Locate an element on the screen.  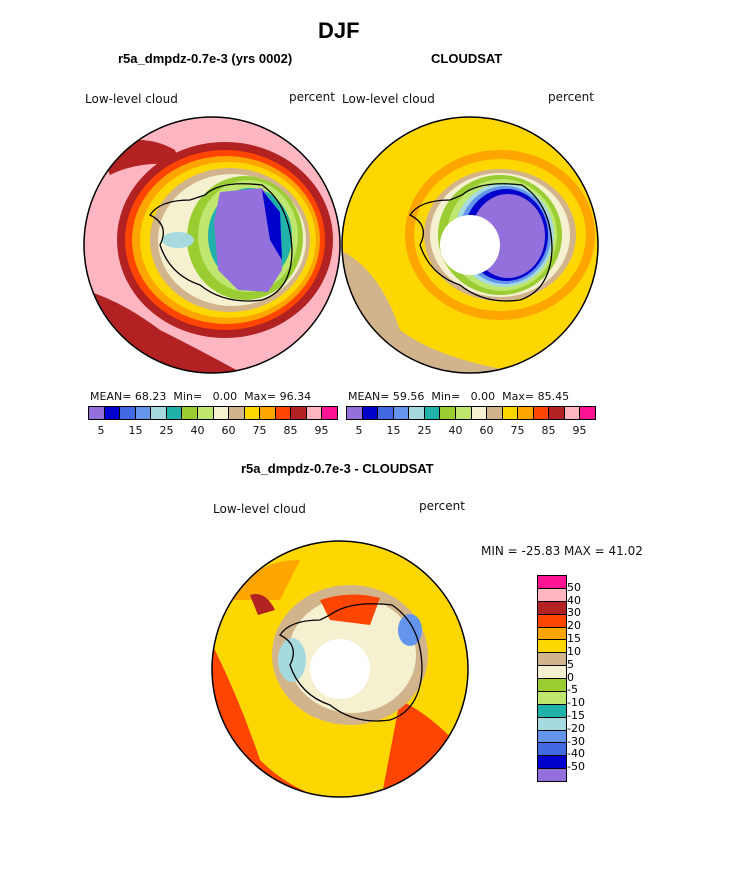
panel3-coastline is located at coordinates (351, 662).